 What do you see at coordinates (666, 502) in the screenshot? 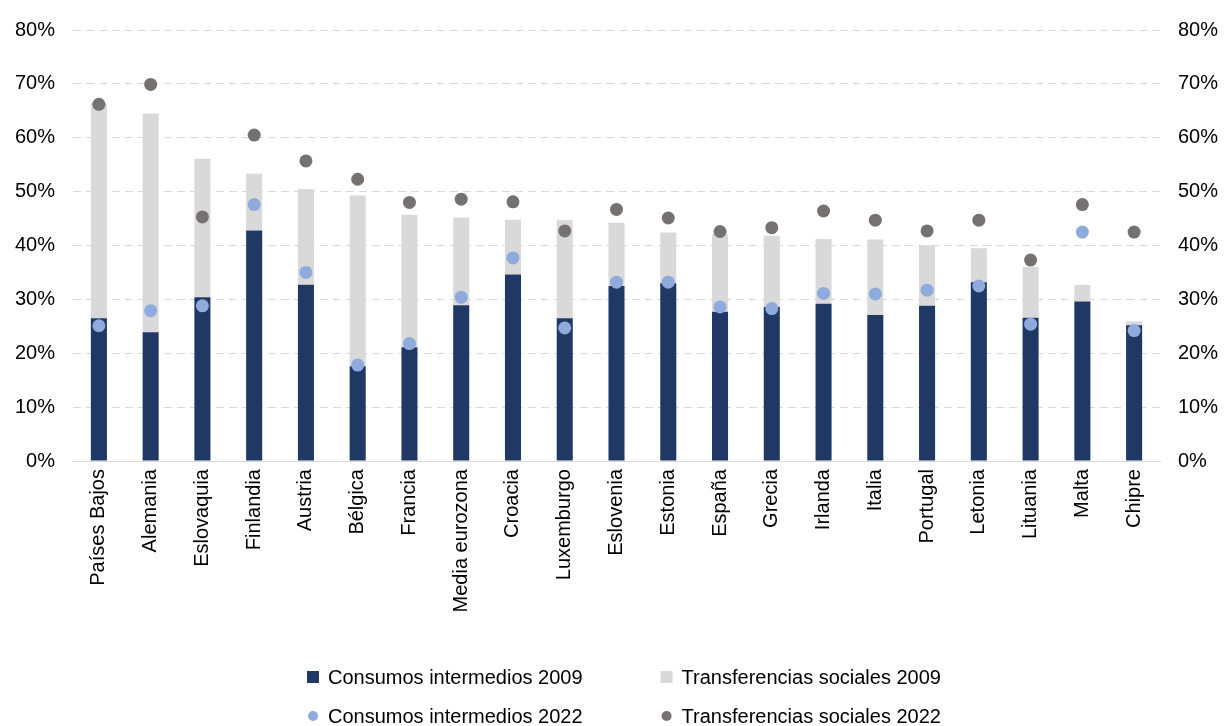
I see `x-tick-label: Estonia` at bounding box center [666, 502].